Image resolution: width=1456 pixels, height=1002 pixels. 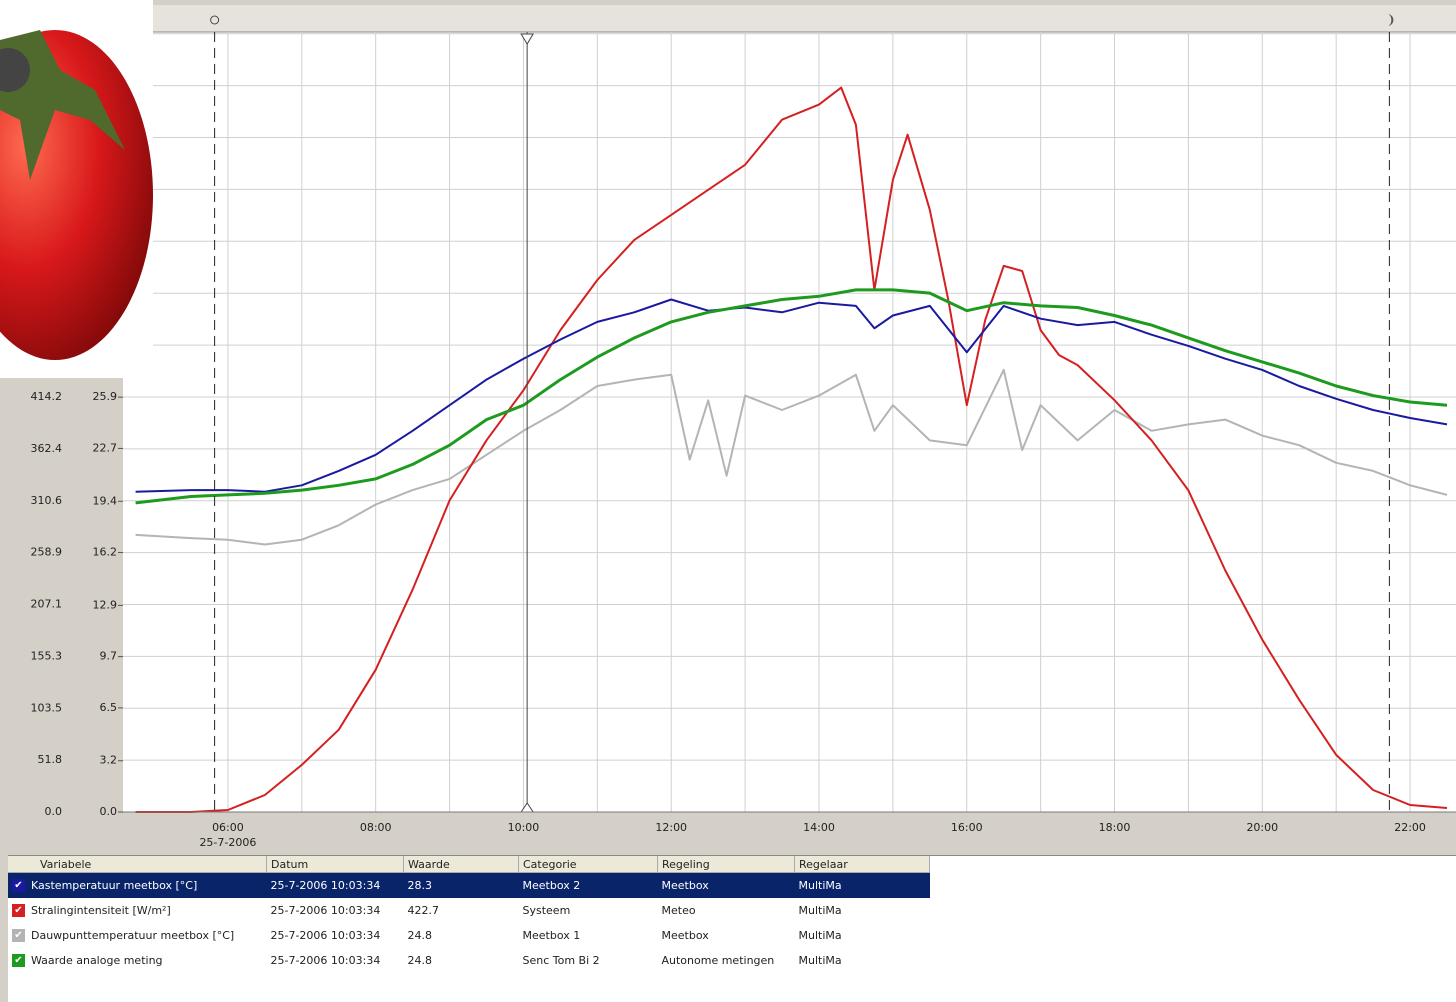 What do you see at coordinates (967, 827) in the screenshot?
I see `x-tick-label: 16:00` at bounding box center [967, 827].